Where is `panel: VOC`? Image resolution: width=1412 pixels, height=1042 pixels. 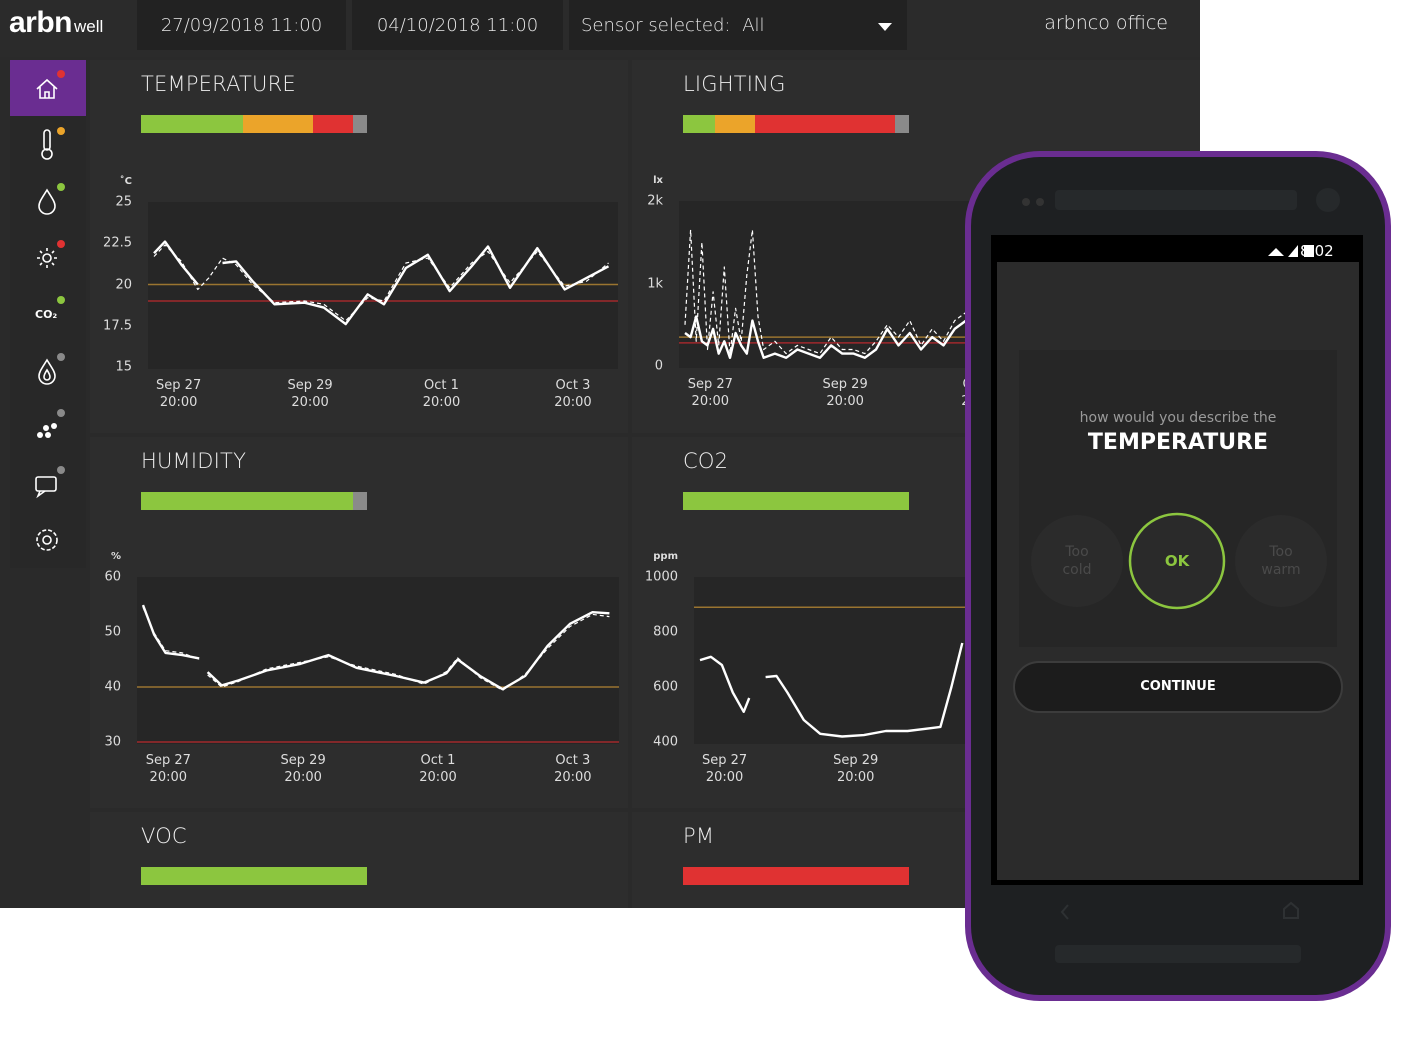 panel: VOC is located at coordinates (359, 860).